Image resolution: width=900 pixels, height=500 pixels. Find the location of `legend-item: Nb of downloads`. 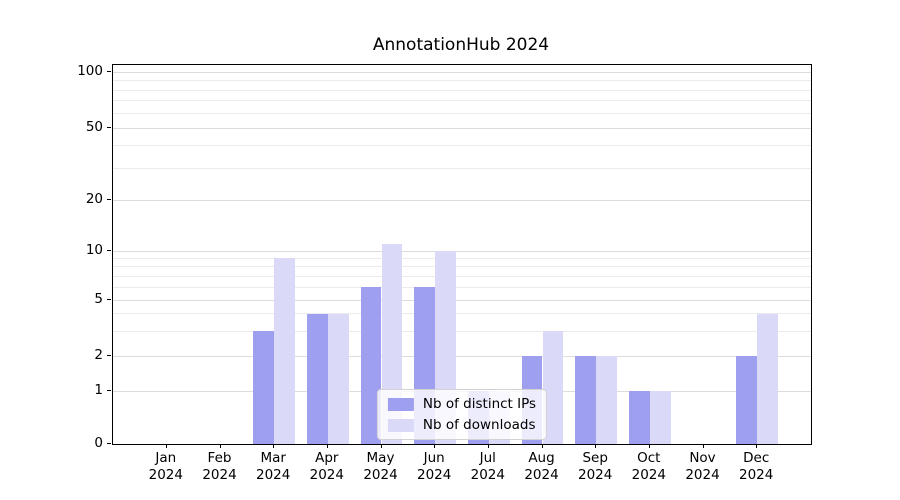

legend-item: Nb of downloads is located at coordinates (461, 425).